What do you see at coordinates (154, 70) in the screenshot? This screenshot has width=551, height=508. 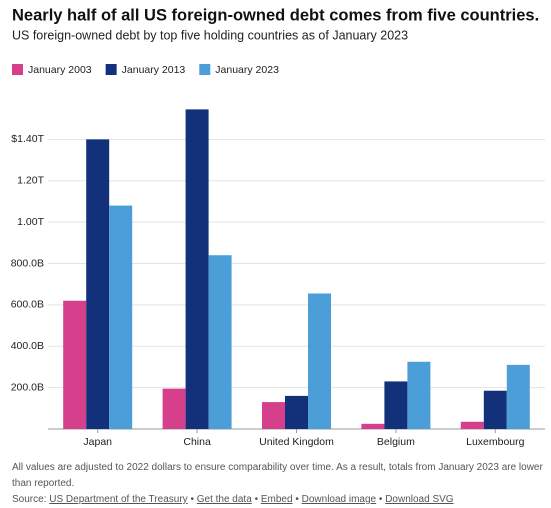 I see `legend-label: January 2013` at bounding box center [154, 70].